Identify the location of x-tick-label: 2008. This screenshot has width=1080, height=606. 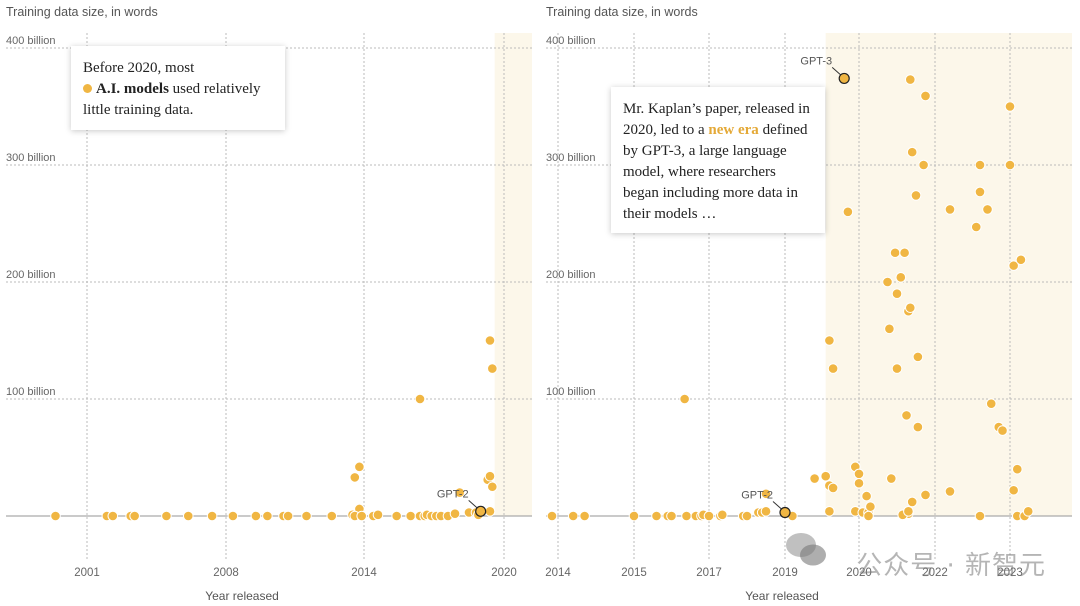
(226, 573).